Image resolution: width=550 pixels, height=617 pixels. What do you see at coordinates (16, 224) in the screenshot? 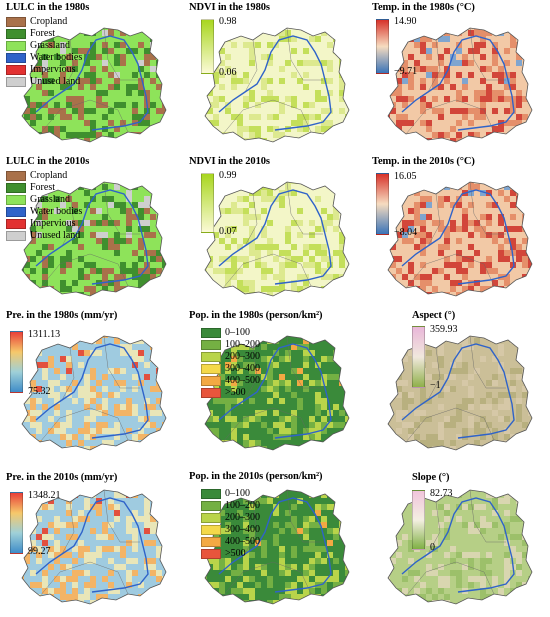
I see `swatch-impervious` at bounding box center [16, 224].